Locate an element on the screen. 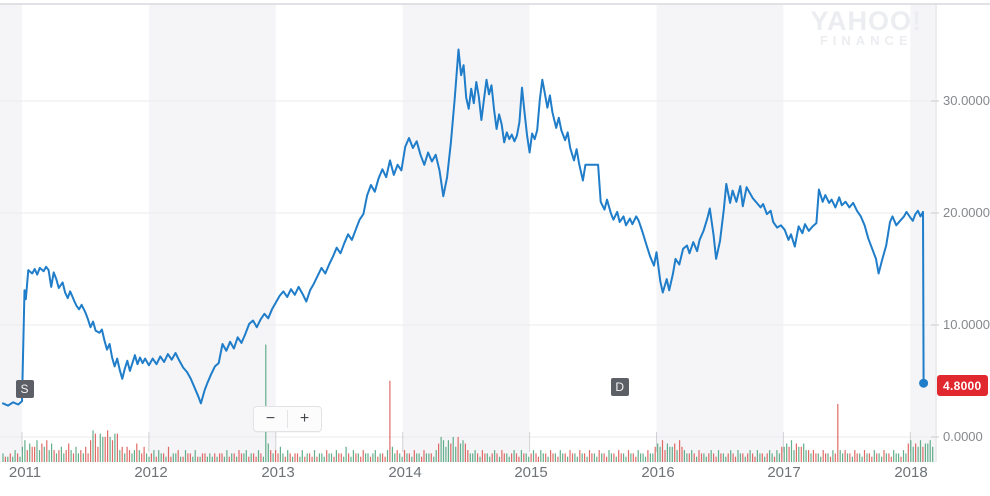  dividend-event-badge: D is located at coordinates (619, 387).